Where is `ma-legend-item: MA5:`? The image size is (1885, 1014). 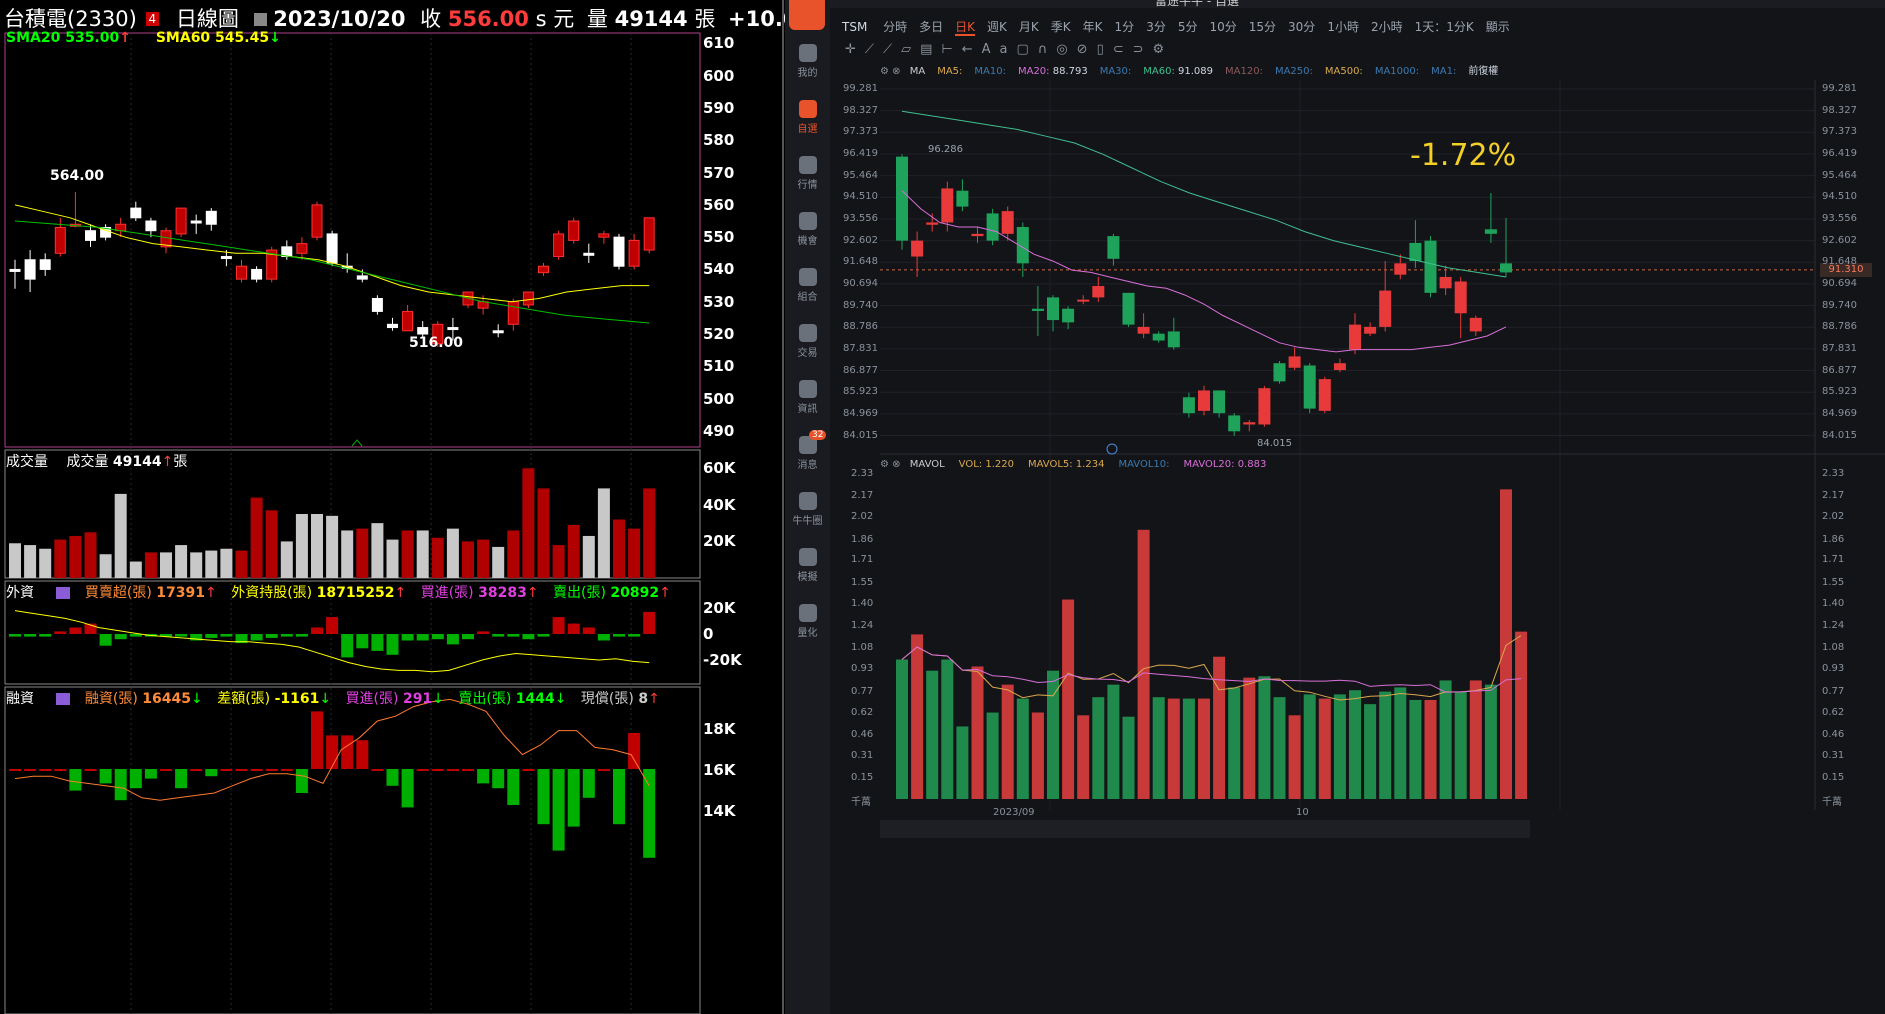 ma-legend-item: MA5: is located at coordinates (949, 71).